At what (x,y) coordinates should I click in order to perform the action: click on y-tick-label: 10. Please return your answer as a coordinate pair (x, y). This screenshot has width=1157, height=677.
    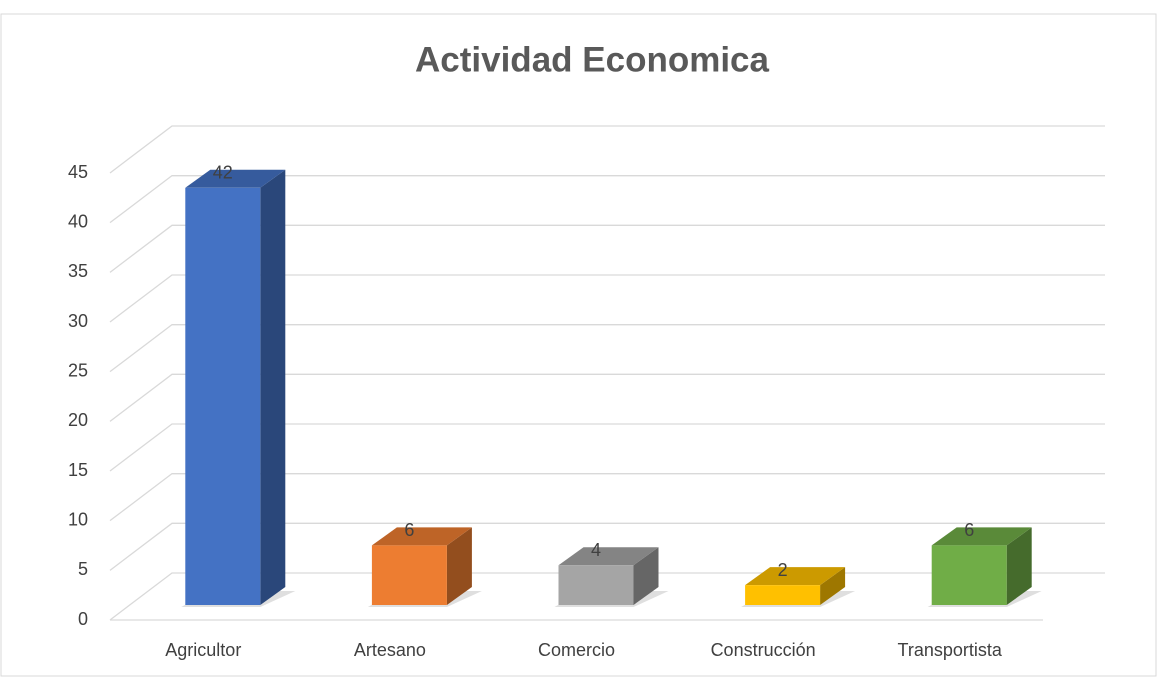
    Looking at the image, I should click on (78, 519).